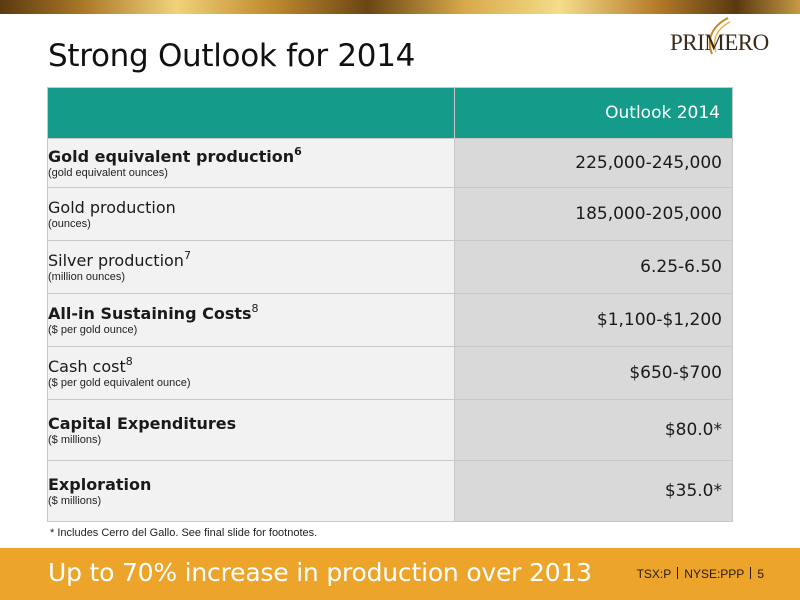 The image size is (800, 600). Describe the element at coordinates (719, 36) in the screenshot. I see `logo-arc-icon` at that location.